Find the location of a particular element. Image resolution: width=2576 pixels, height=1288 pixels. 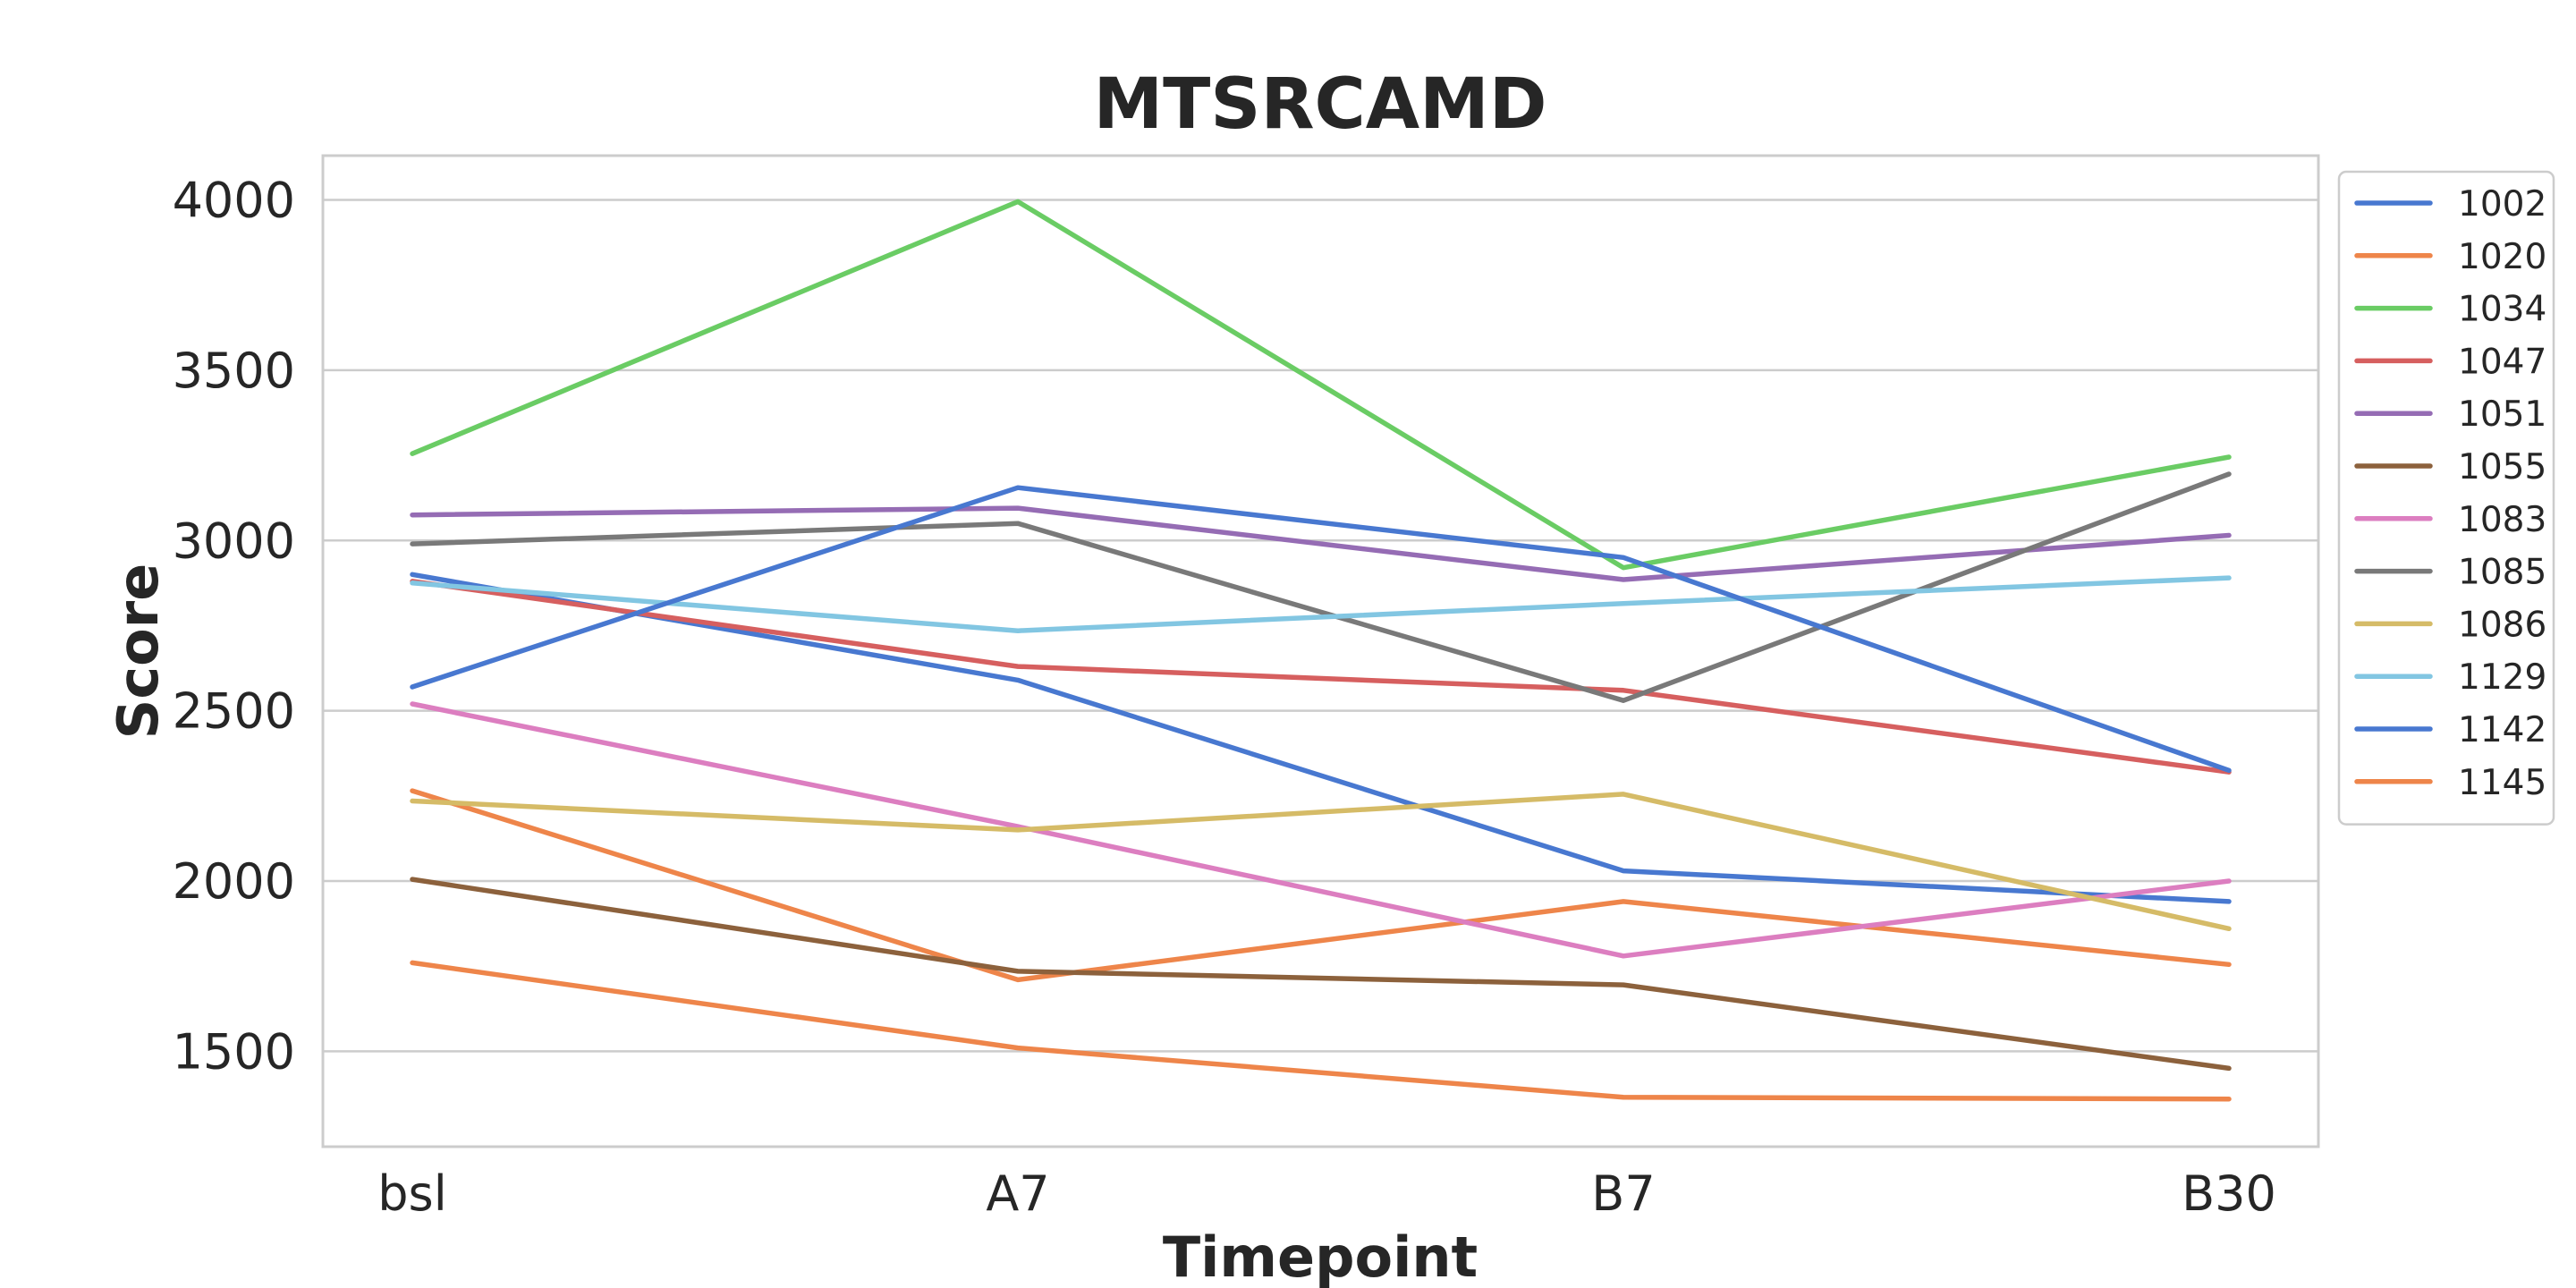

x-tick-A7: A7 is located at coordinates (1017, 1193).